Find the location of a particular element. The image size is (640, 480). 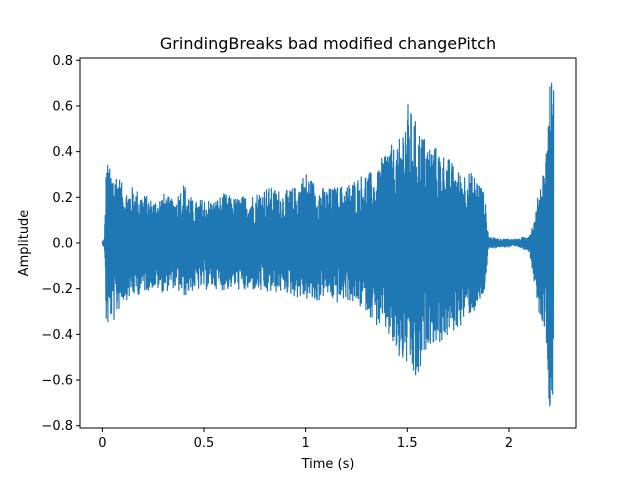

x-tick-label: 1 is located at coordinates (305, 443).